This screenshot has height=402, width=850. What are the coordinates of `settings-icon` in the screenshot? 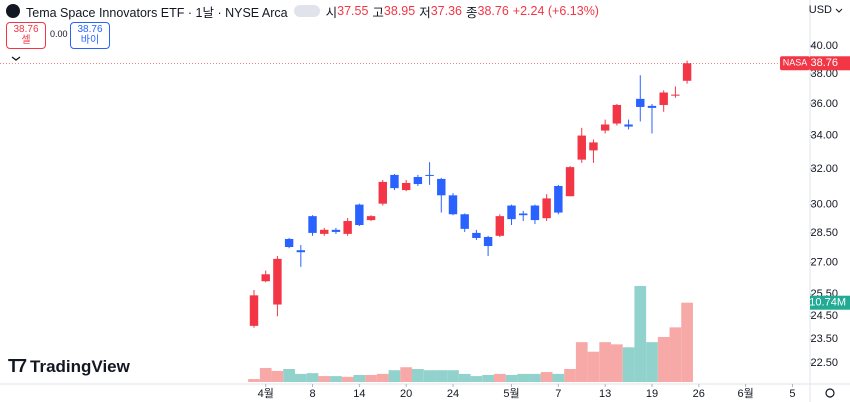 It's located at (830, 393).